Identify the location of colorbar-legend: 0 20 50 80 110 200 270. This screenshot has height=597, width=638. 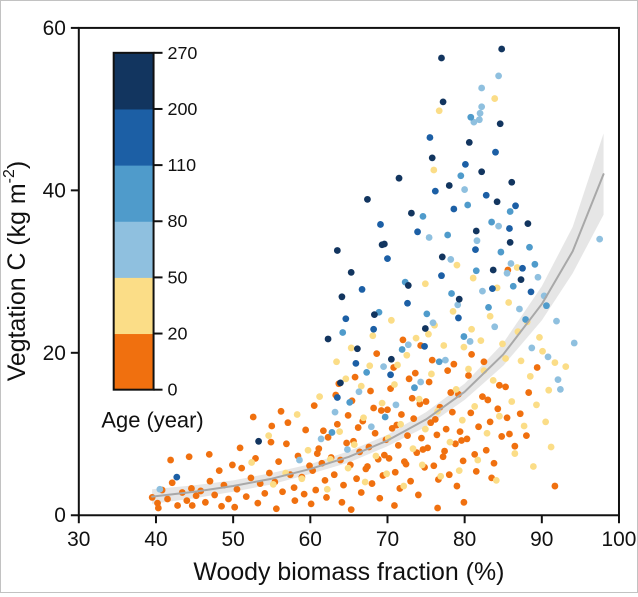
(154, 221).